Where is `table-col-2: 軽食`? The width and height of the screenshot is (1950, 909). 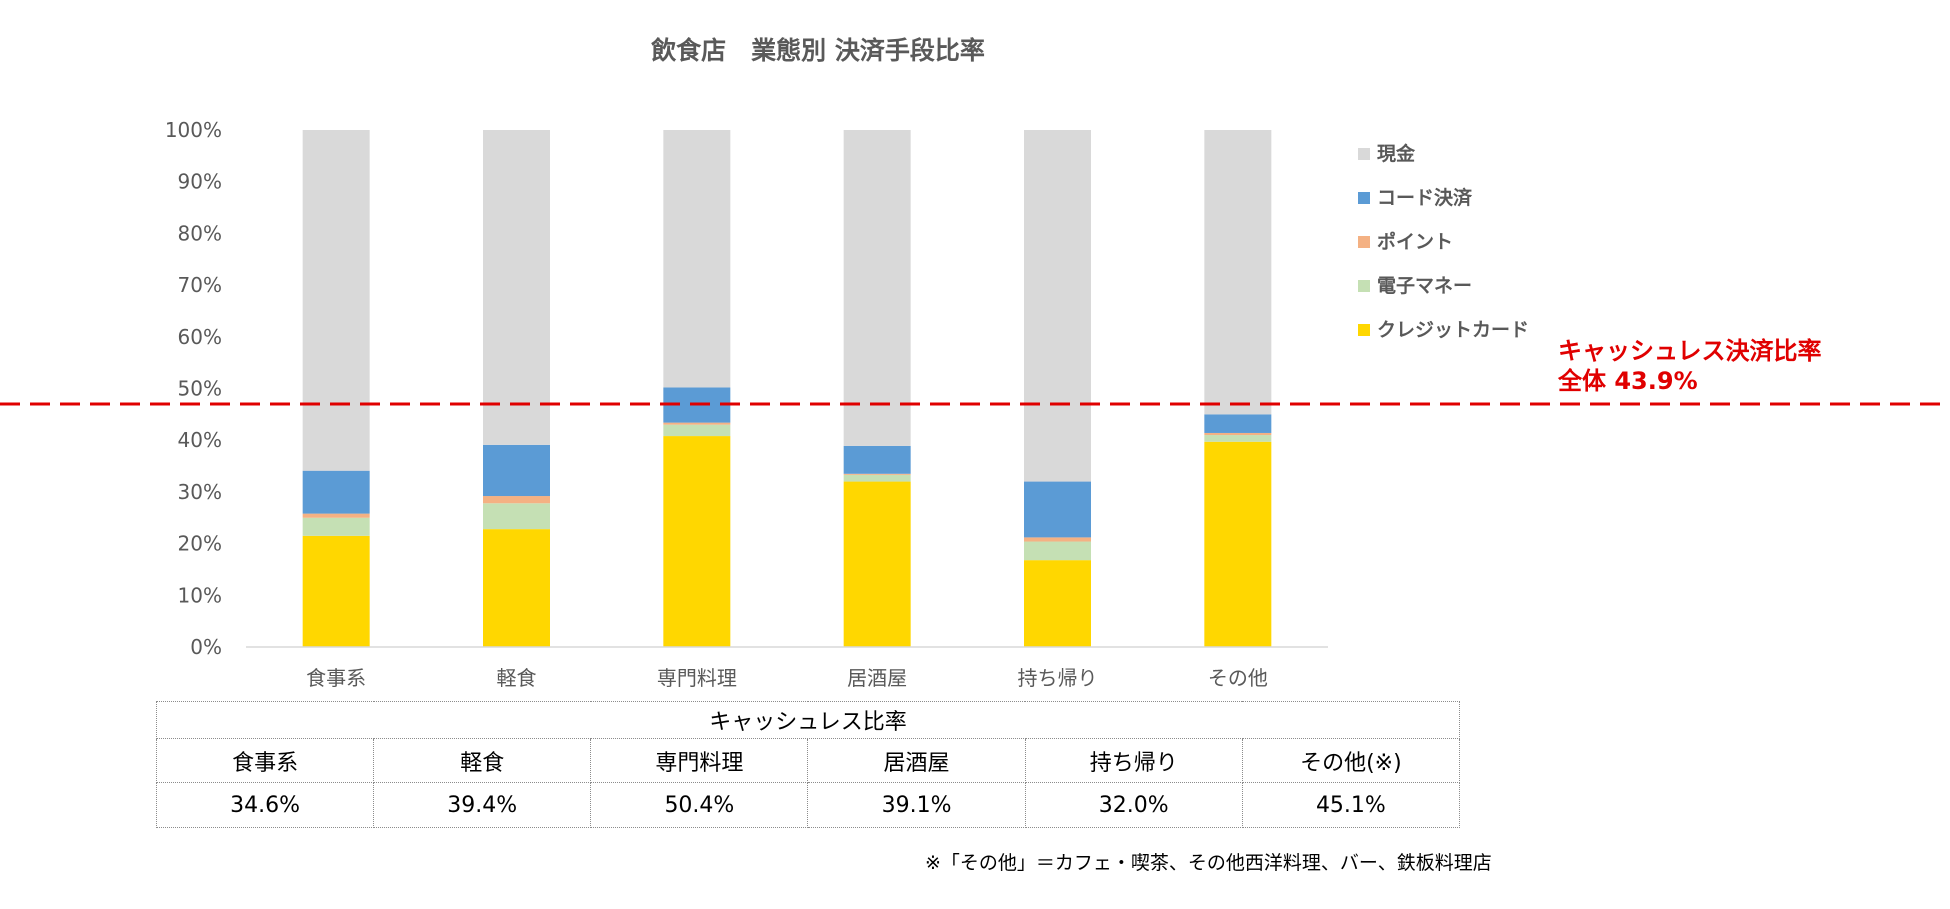
table-col-2: 軽食 is located at coordinates (482, 760).